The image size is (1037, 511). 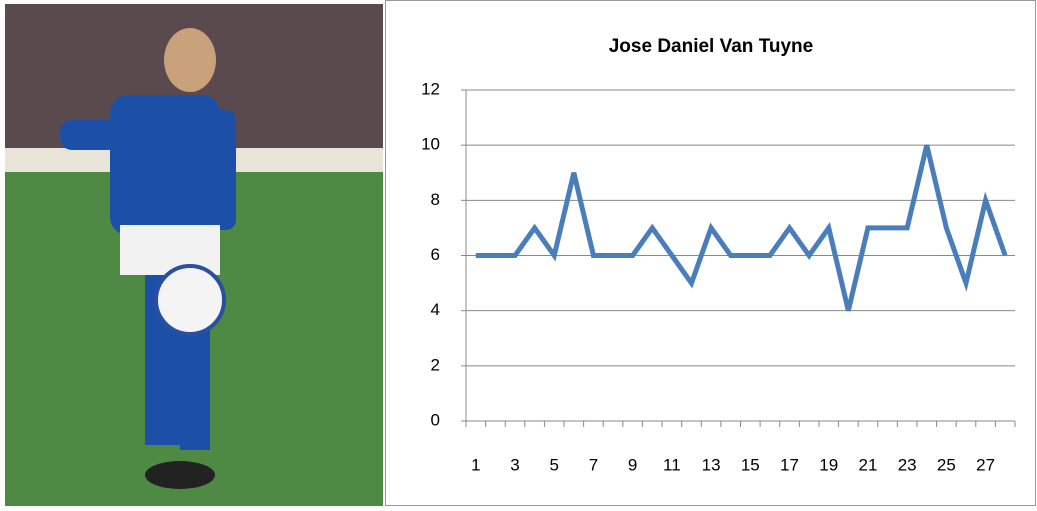 I want to click on y-tick-label: 0, so click(x=435, y=419).